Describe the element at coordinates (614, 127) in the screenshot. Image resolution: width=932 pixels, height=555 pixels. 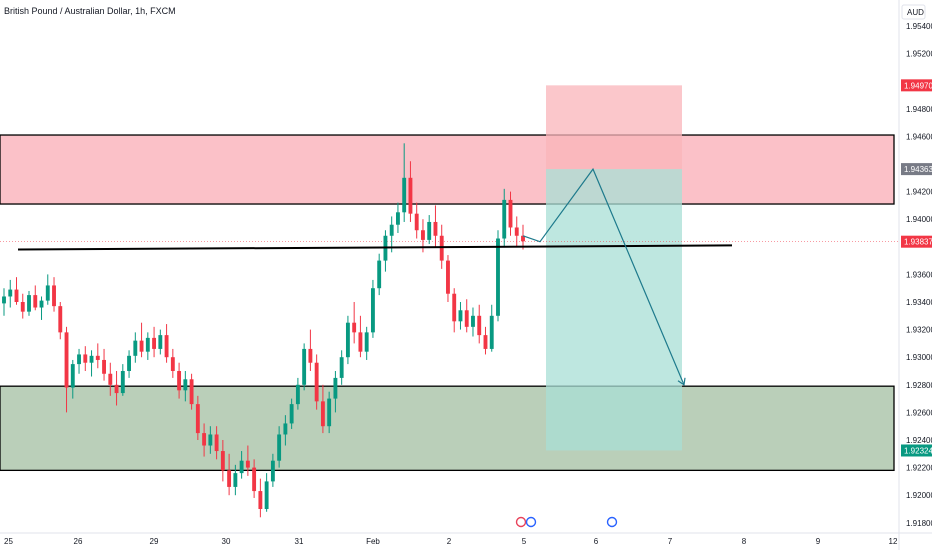
I see `stop-loss-box` at that location.